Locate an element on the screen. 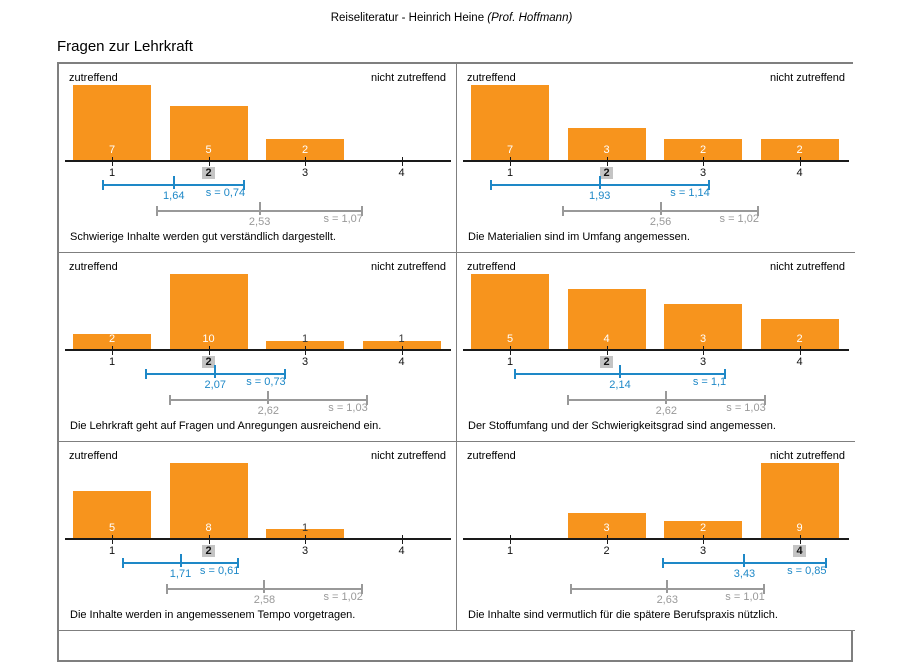  bar-count-label: 4 is located at coordinates (606, 339).